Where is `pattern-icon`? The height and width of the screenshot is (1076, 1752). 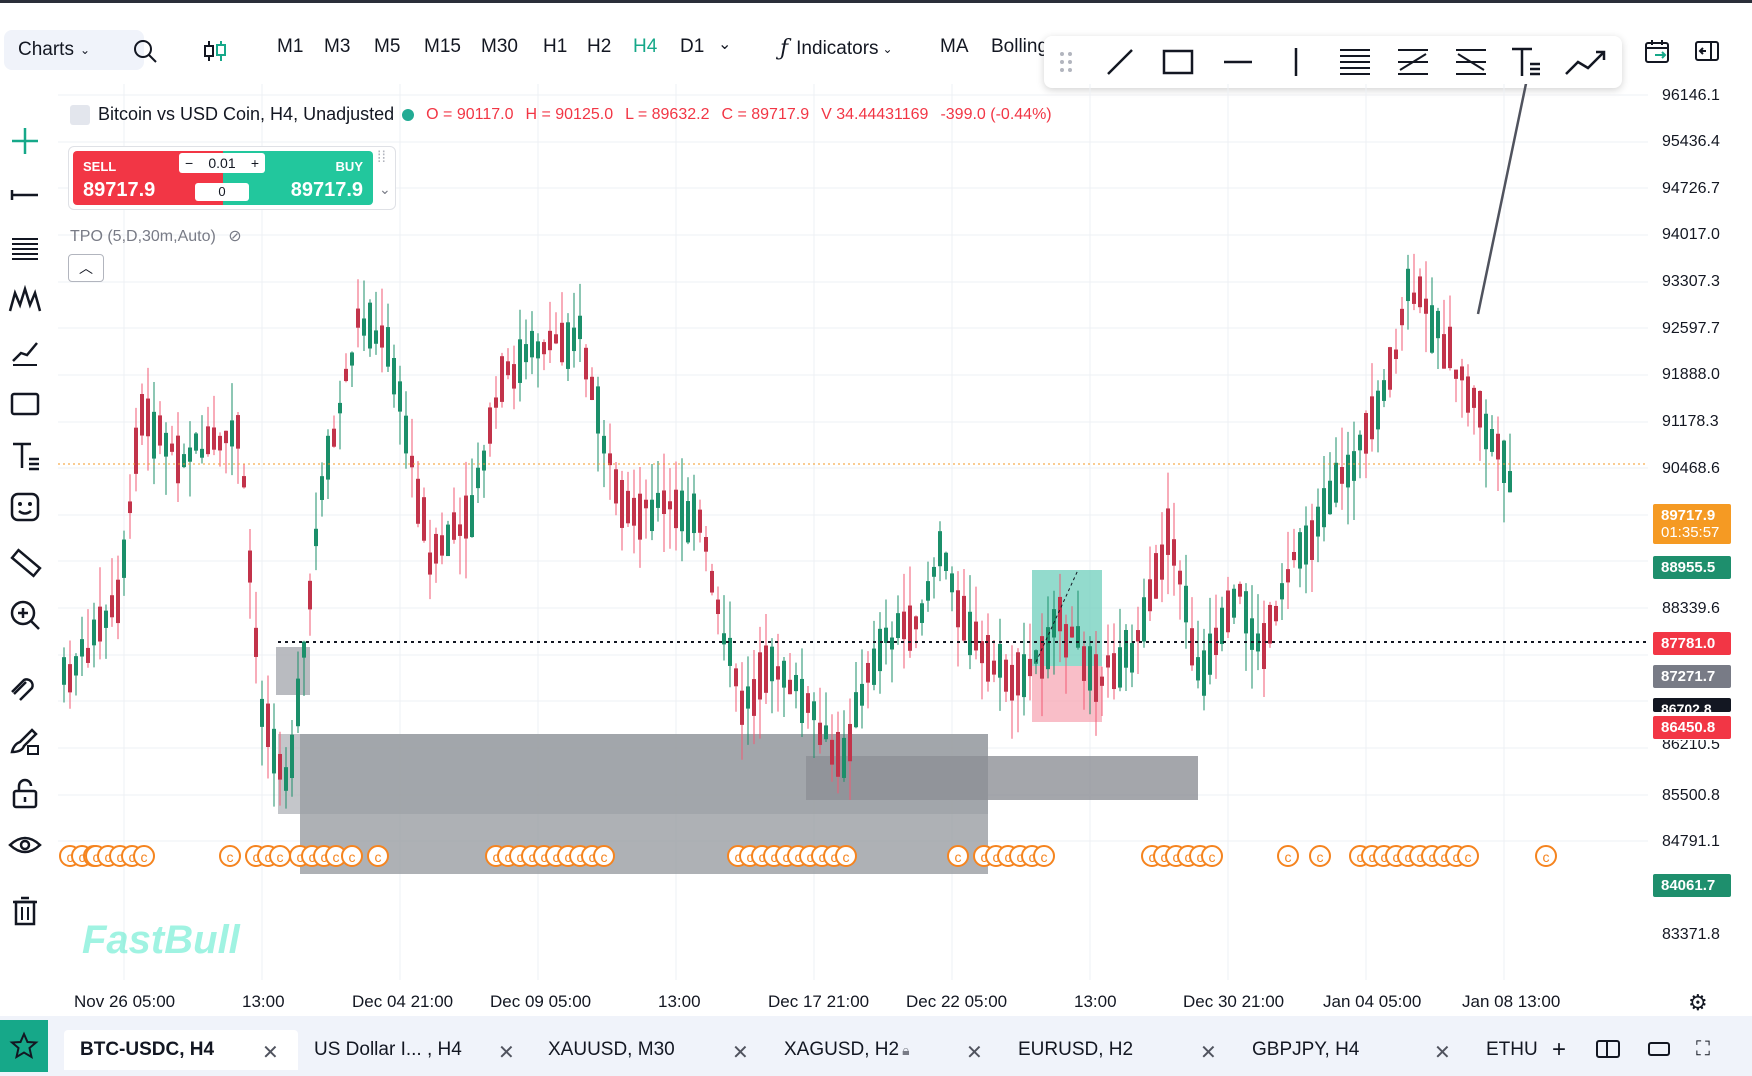 pattern-icon is located at coordinates (25, 299).